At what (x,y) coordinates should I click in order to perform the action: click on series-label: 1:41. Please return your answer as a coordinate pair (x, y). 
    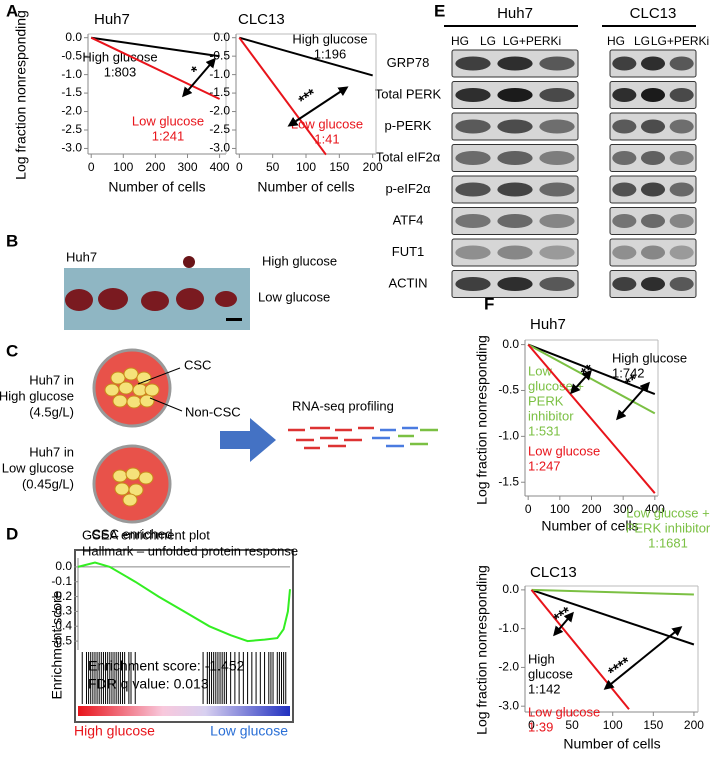
    Looking at the image, I should click on (326, 138).